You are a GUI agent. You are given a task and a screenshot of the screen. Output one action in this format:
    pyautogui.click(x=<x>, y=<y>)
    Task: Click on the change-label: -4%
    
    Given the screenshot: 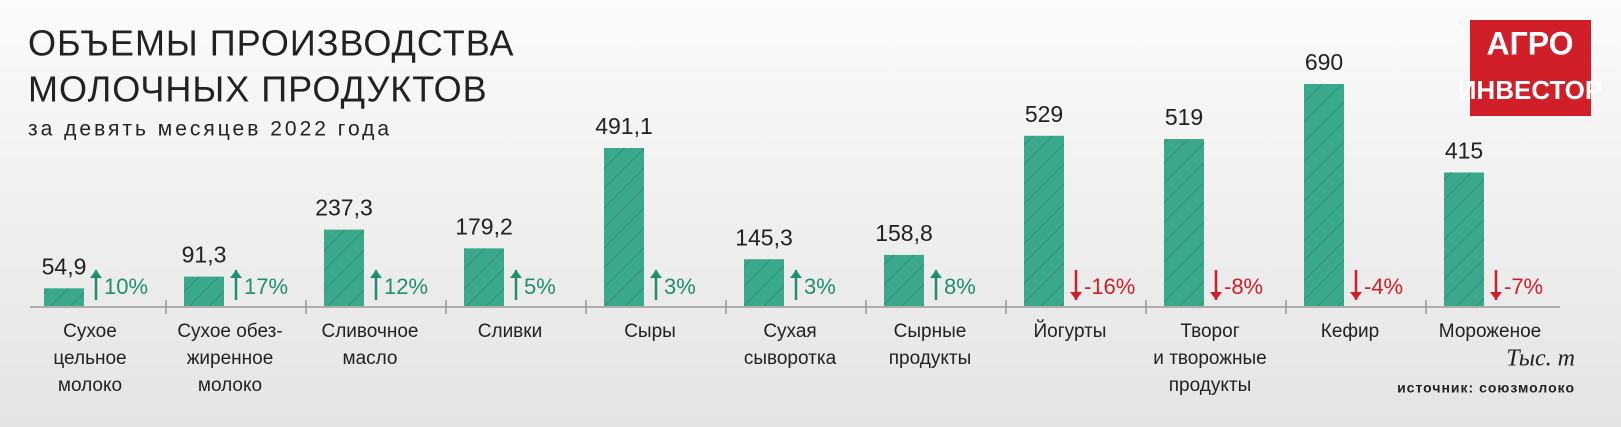 What is the action you would take?
    pyautogui.click(x=1383, y=286)
    